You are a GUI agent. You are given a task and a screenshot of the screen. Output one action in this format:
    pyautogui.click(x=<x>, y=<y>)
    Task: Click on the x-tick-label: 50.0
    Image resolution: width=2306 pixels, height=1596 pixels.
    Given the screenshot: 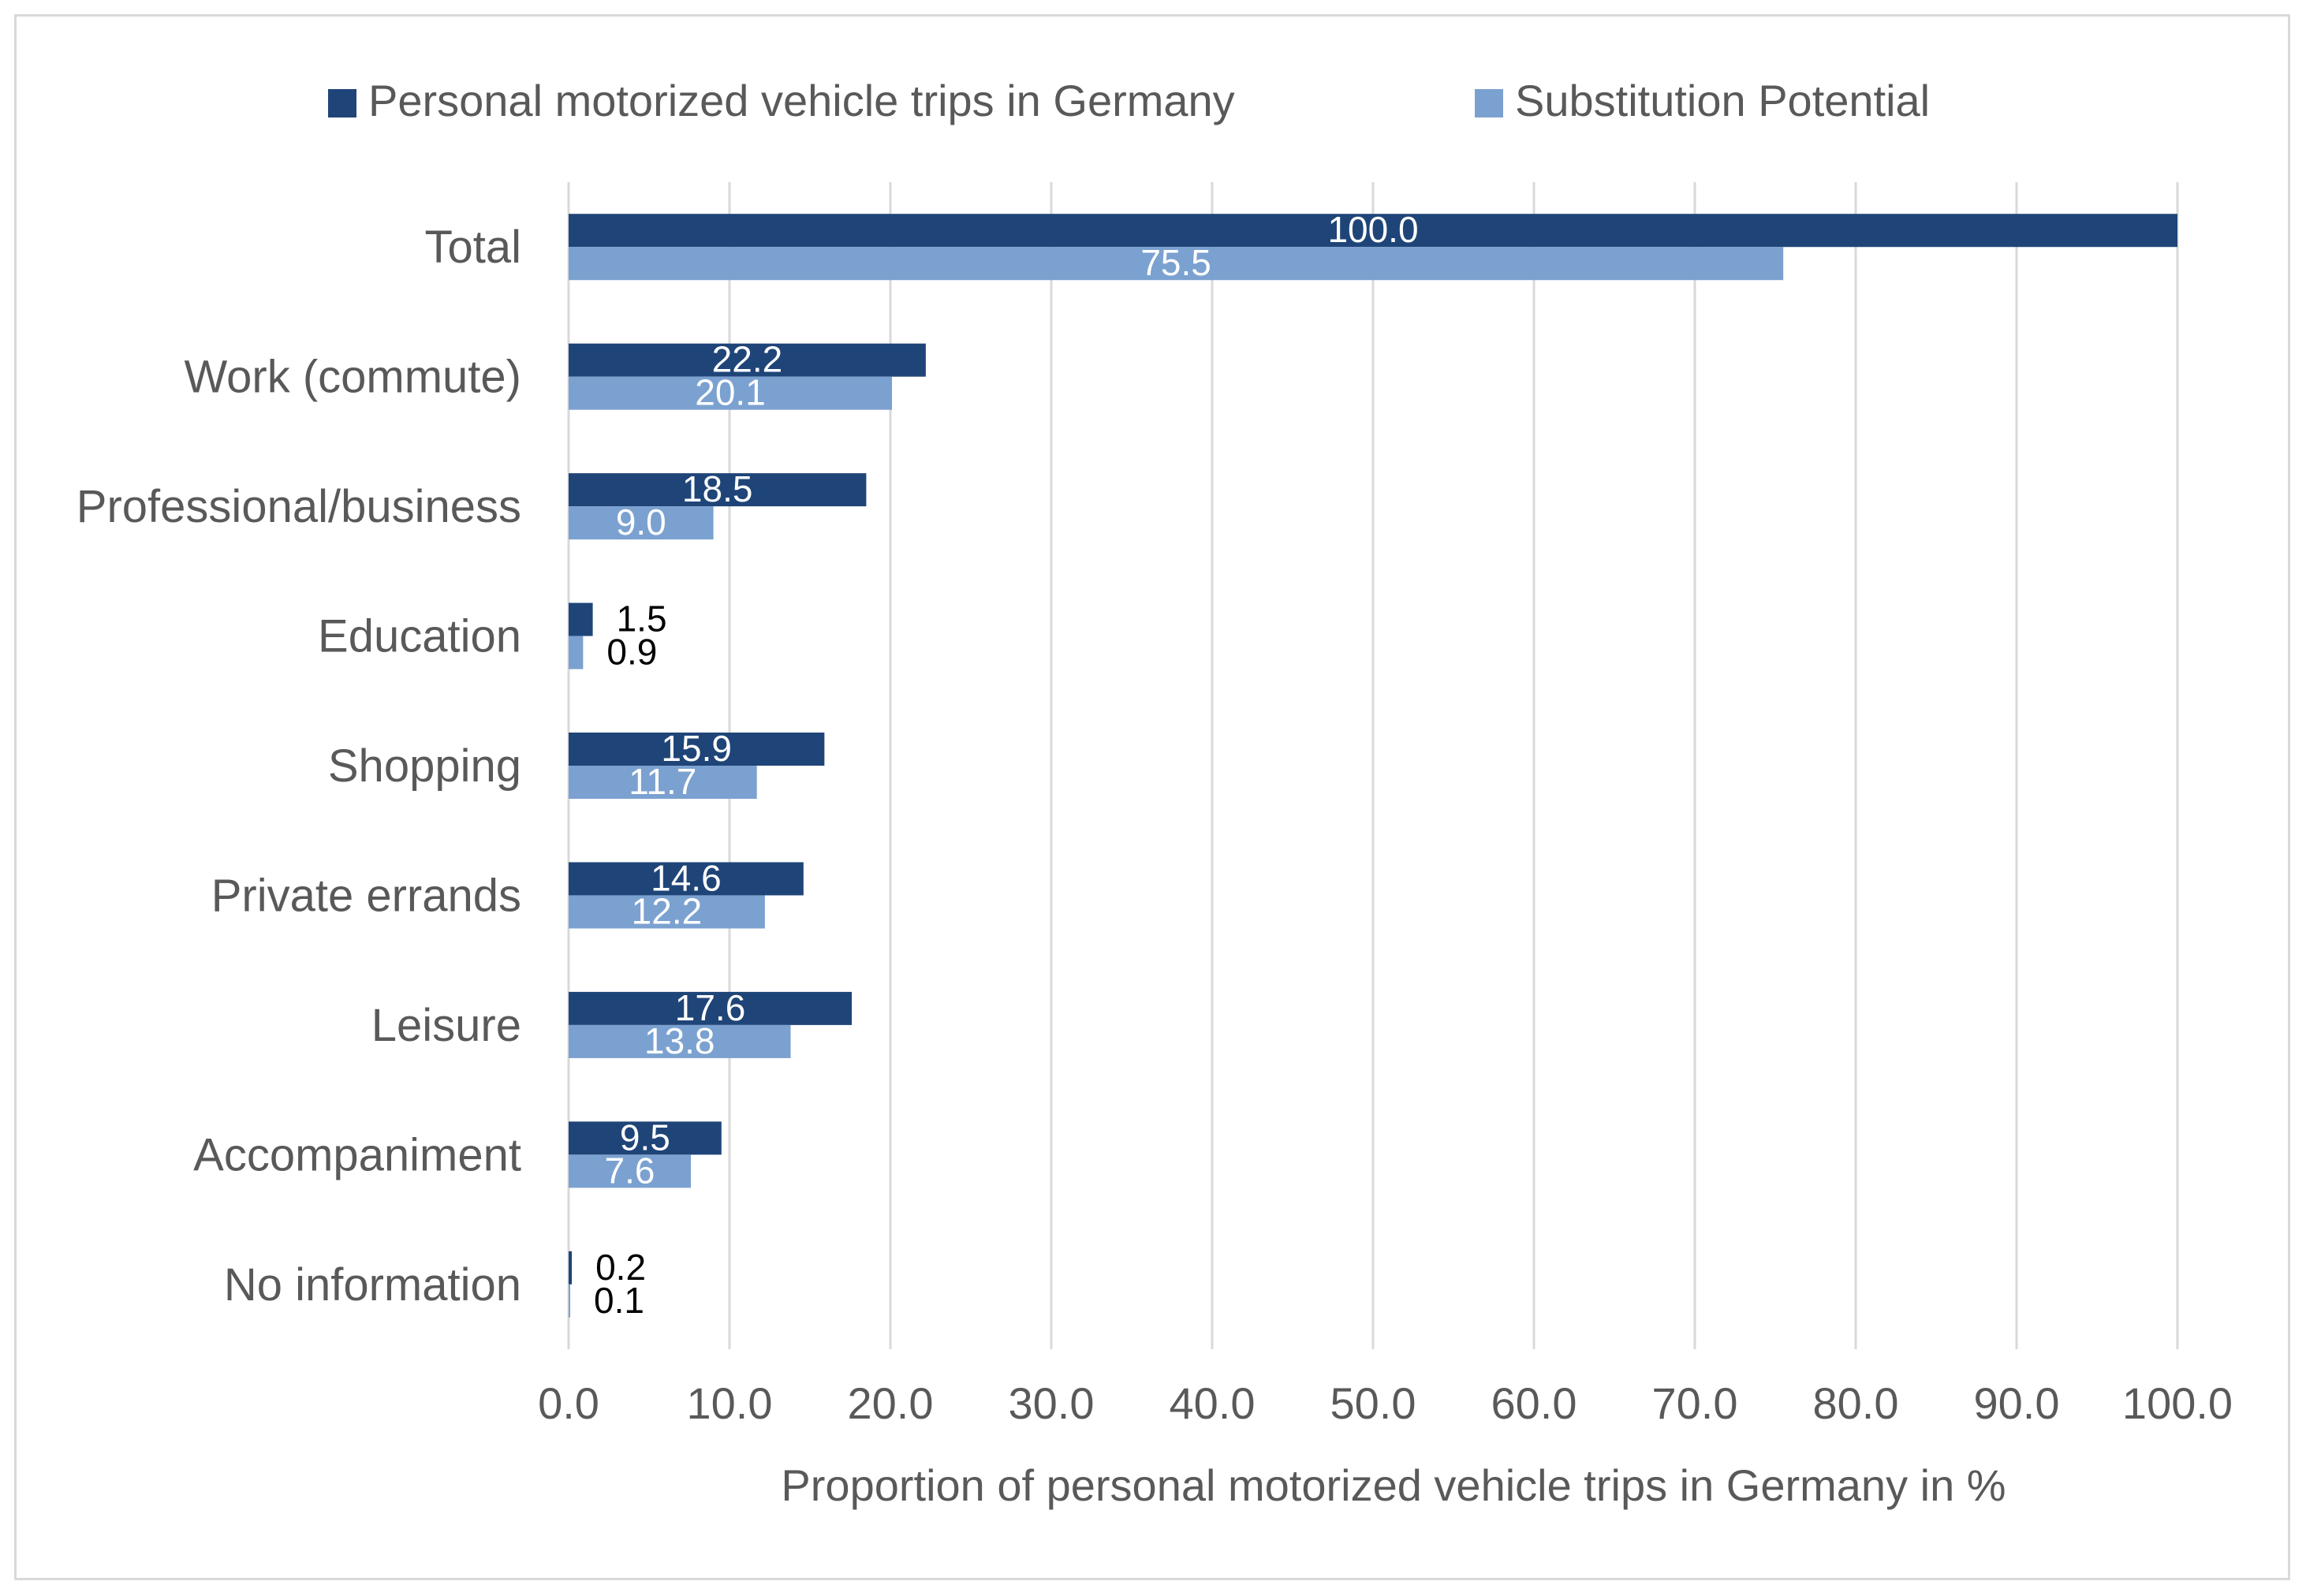 What is the action you would take?
    pyautogui.click(x=1373, y=1403)
    